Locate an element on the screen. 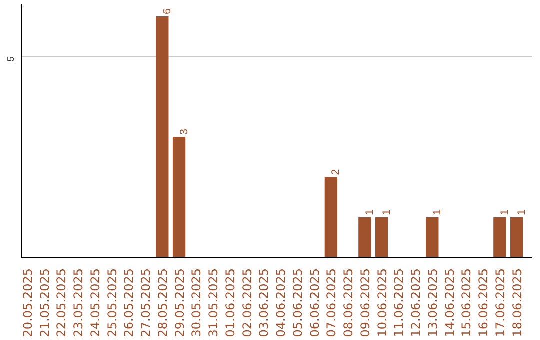 Image resolution: width=540 pixels, height=340 pixels. x-tick-label: 16.06.2025 is located at coordinates (483, 303).